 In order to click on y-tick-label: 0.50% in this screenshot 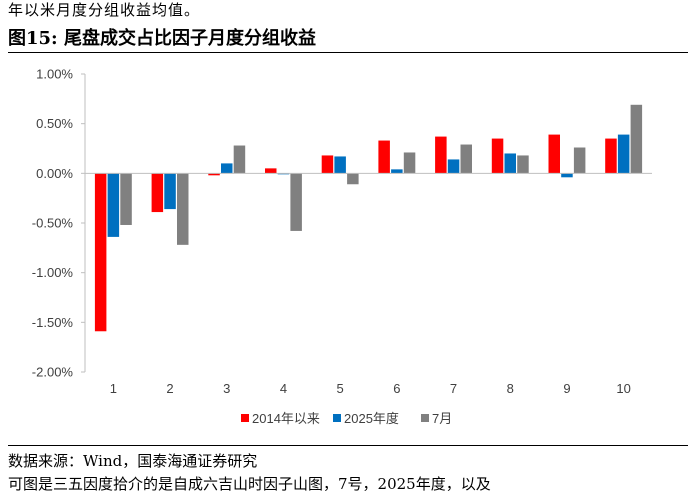, I will do `click(54, 123)`.